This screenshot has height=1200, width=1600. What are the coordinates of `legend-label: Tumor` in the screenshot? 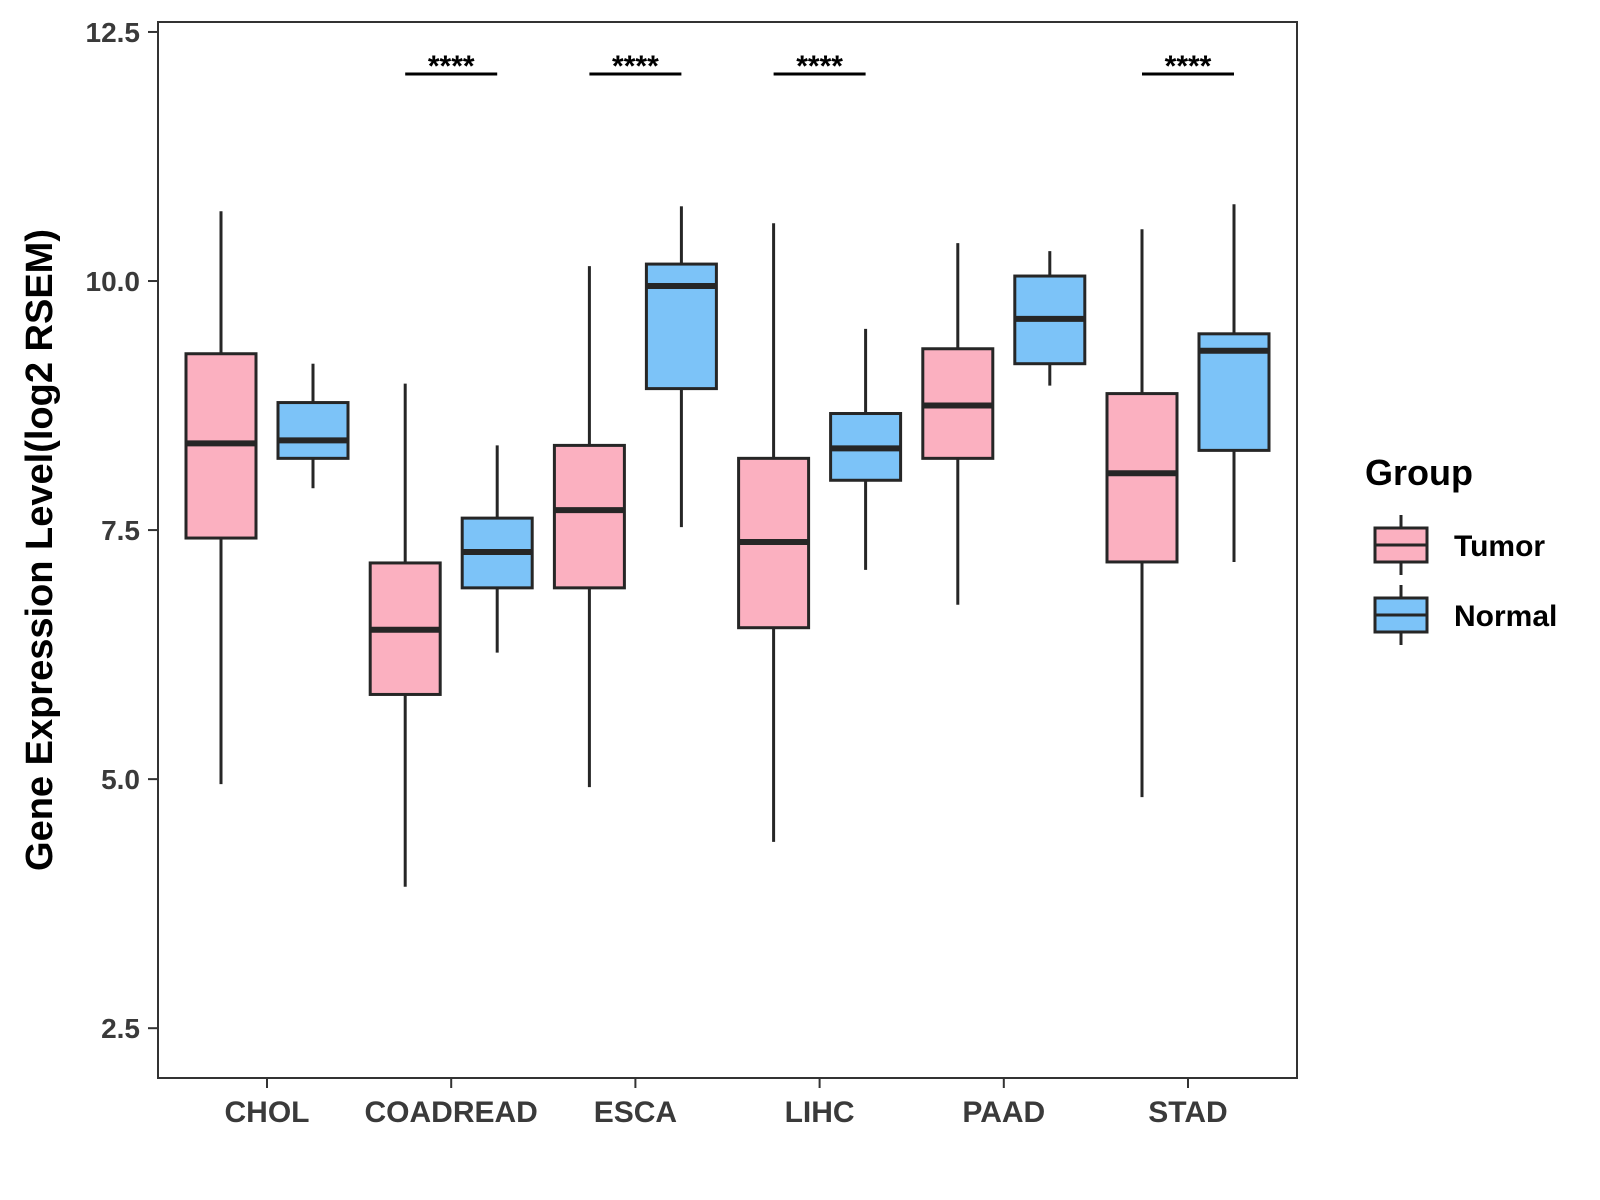 It's located at (1499, 546).